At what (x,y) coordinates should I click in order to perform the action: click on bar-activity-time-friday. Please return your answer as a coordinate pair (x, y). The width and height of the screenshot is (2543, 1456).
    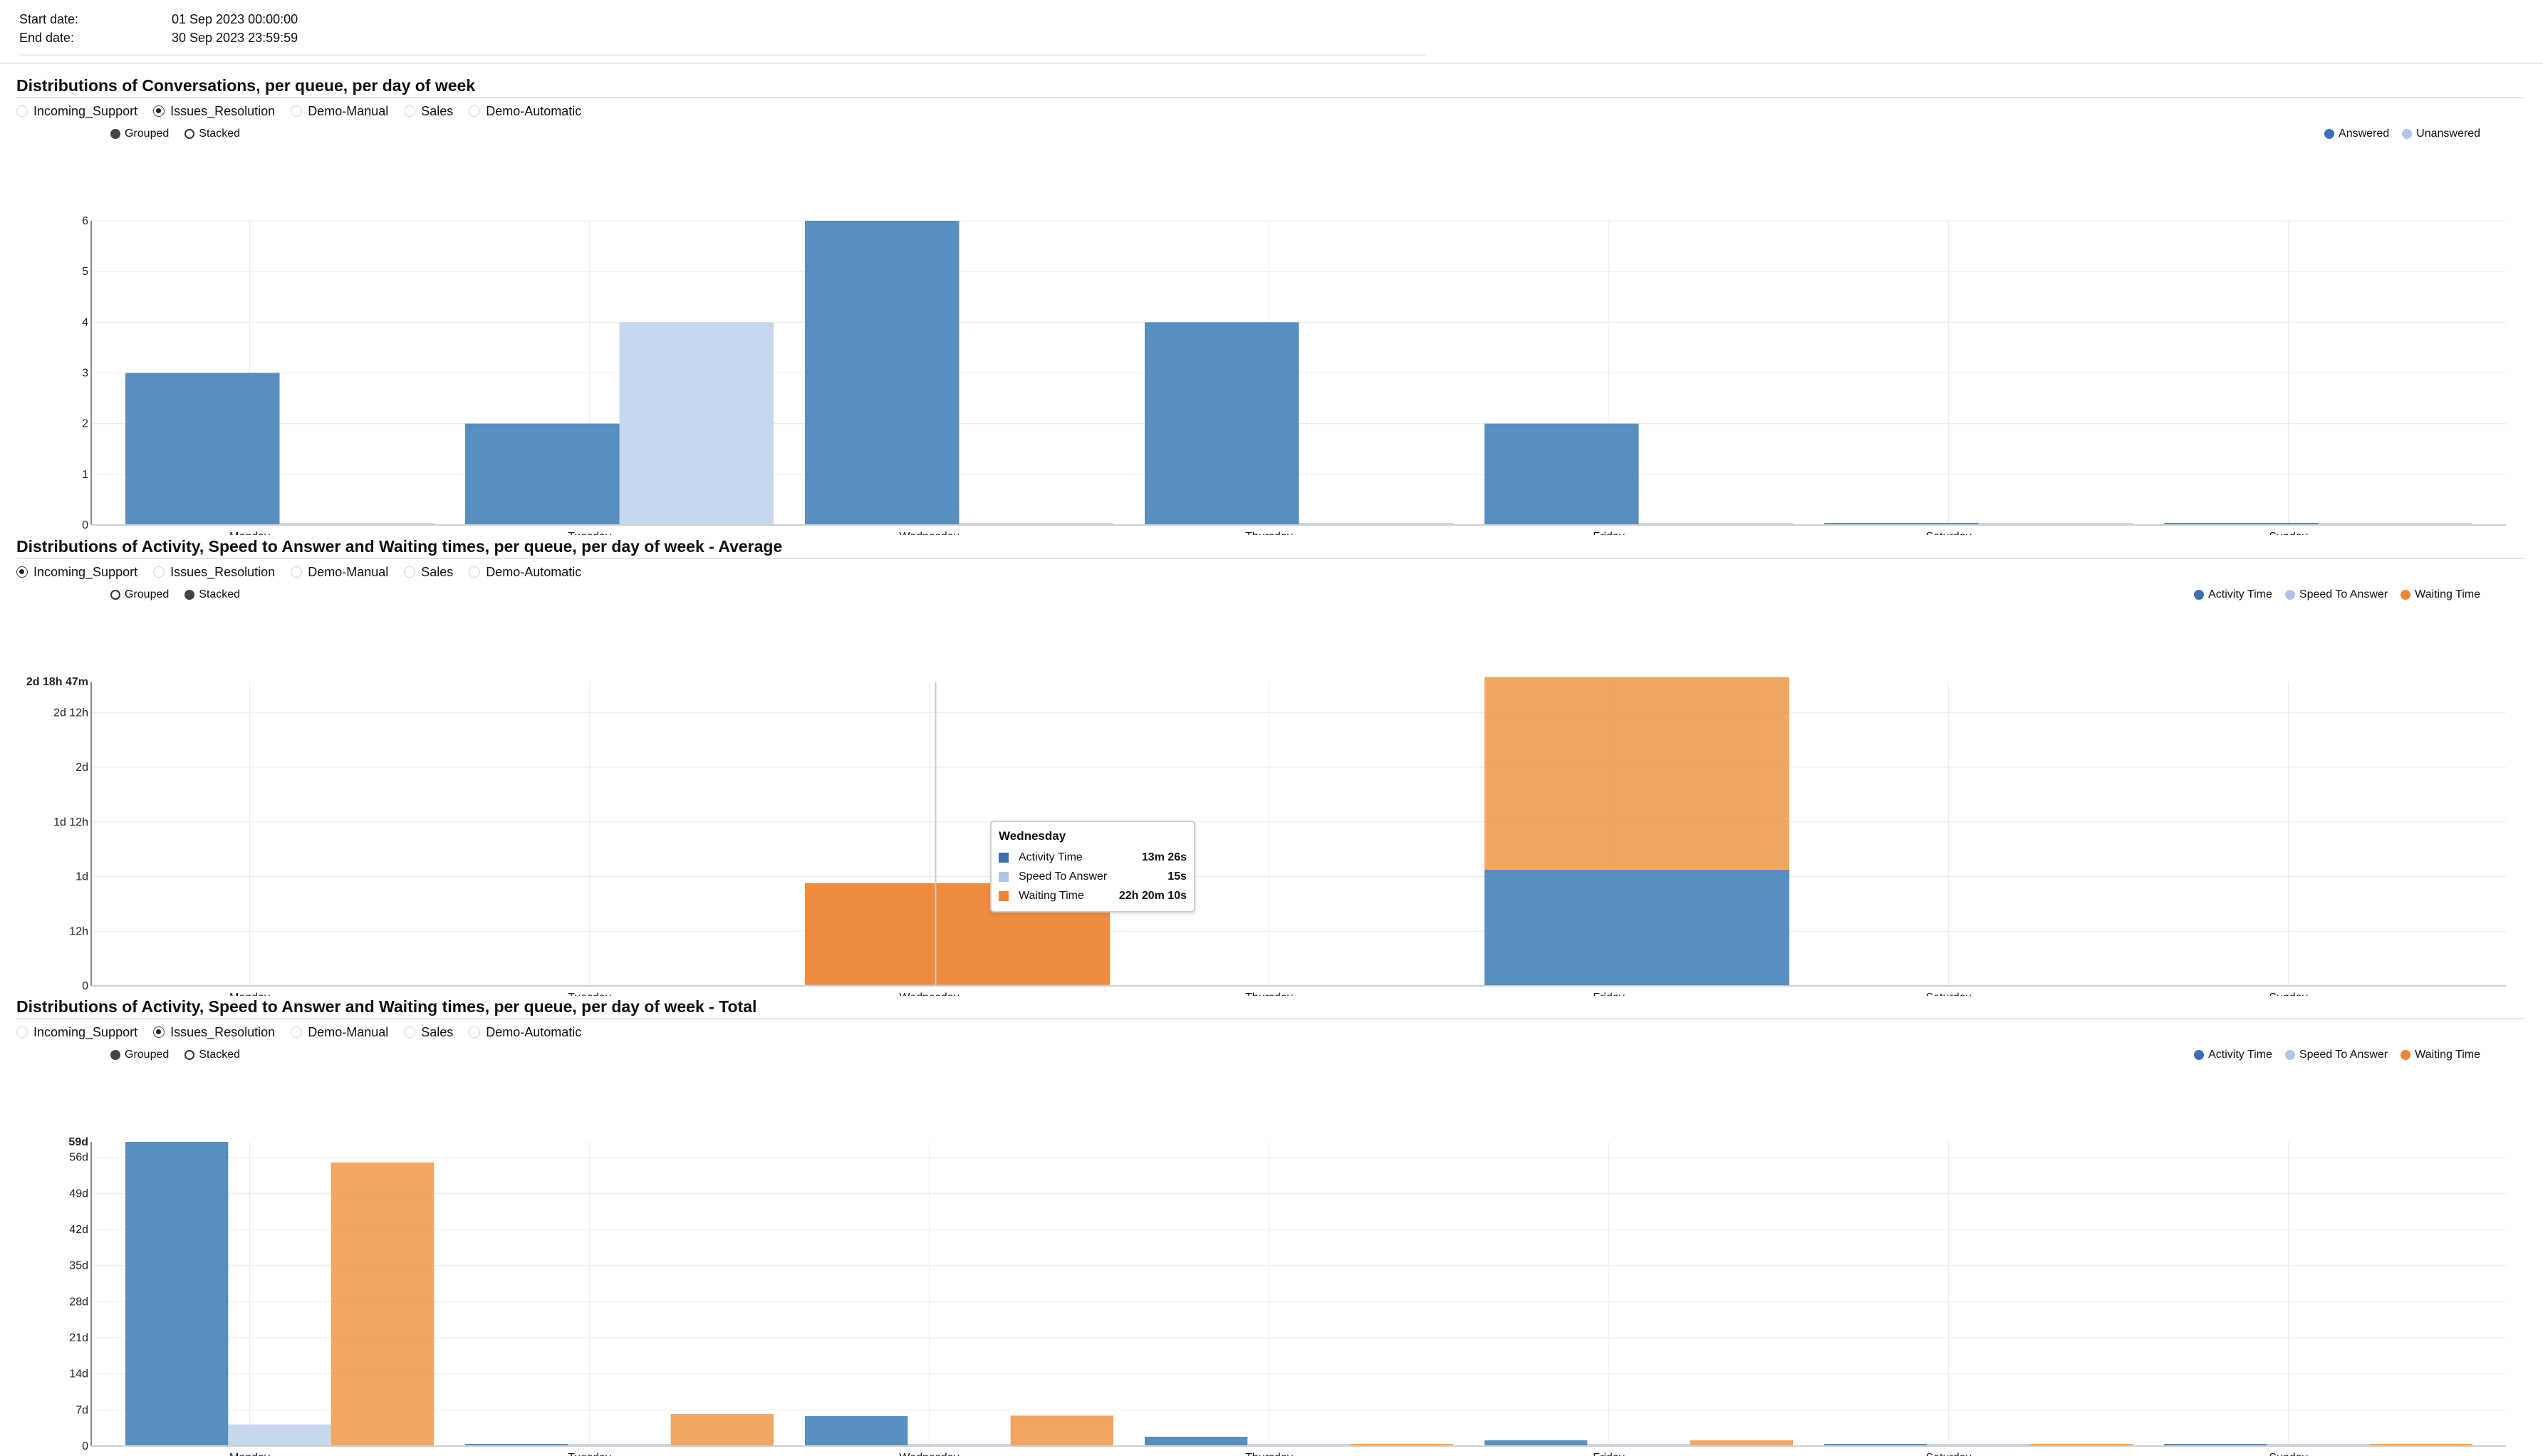
    Looking at the image, I should click on (1636, 927).